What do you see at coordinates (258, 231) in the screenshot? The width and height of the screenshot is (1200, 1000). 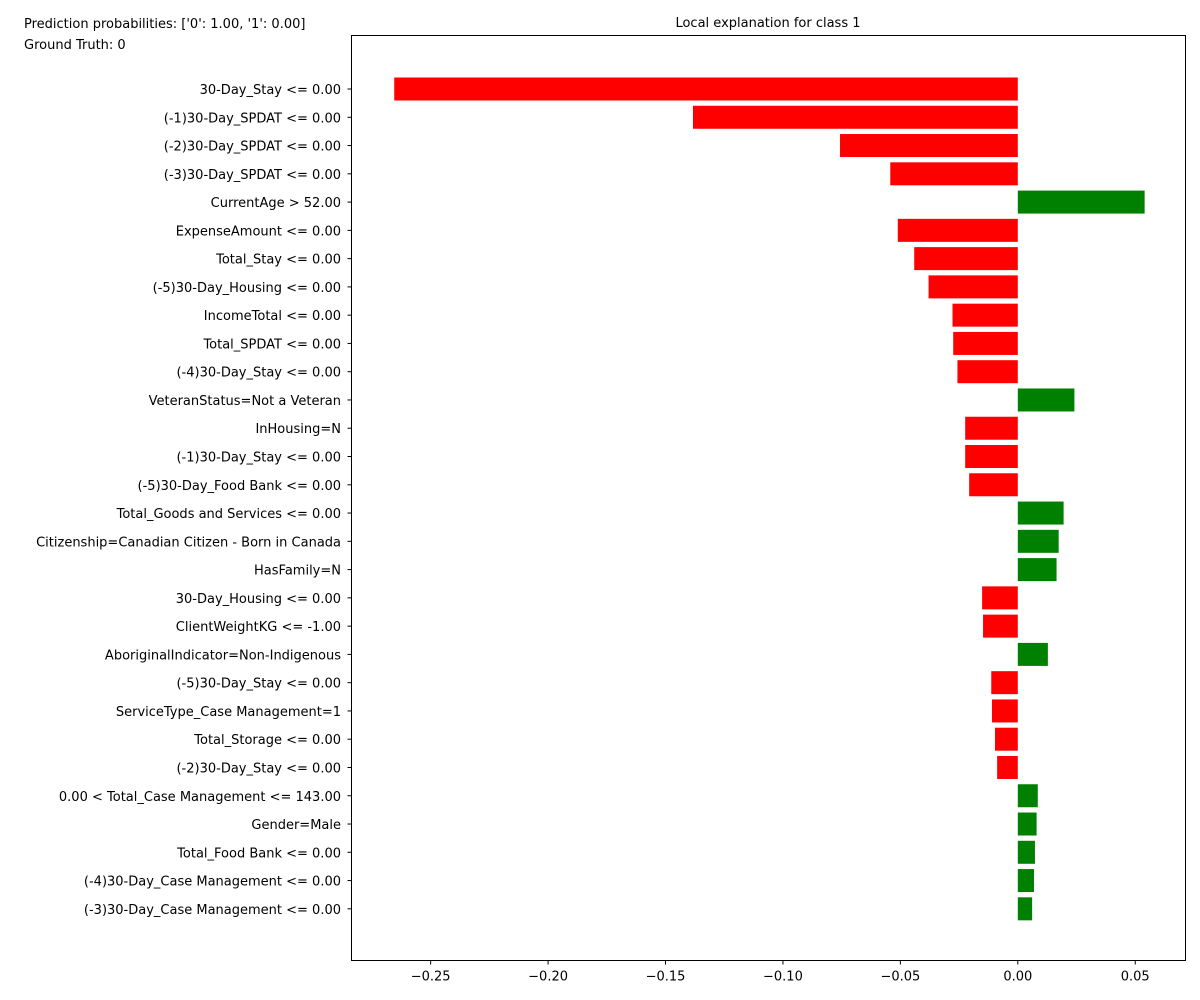 I see `y-tick-label: ExpenseAmount <= 0.00` at bounding box center [258, 231].